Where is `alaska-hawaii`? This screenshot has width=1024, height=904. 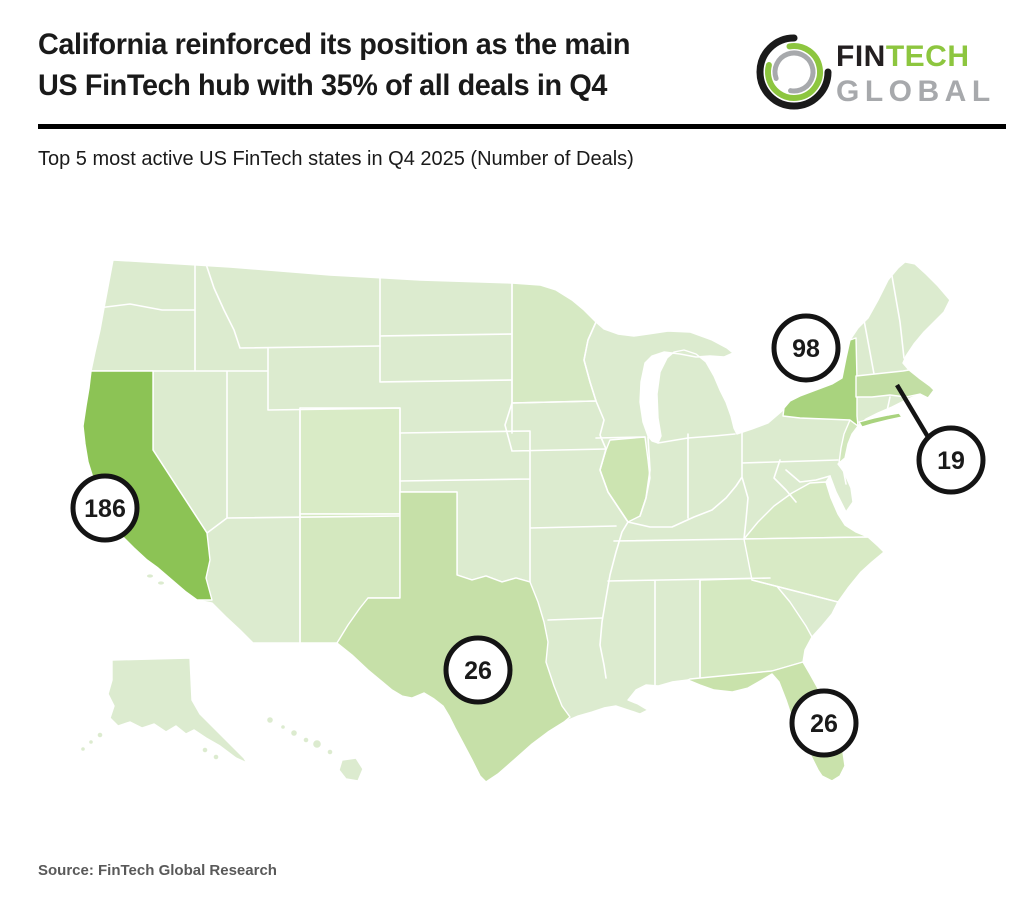
alaska-hawaii is located at coordinates (221, 719).